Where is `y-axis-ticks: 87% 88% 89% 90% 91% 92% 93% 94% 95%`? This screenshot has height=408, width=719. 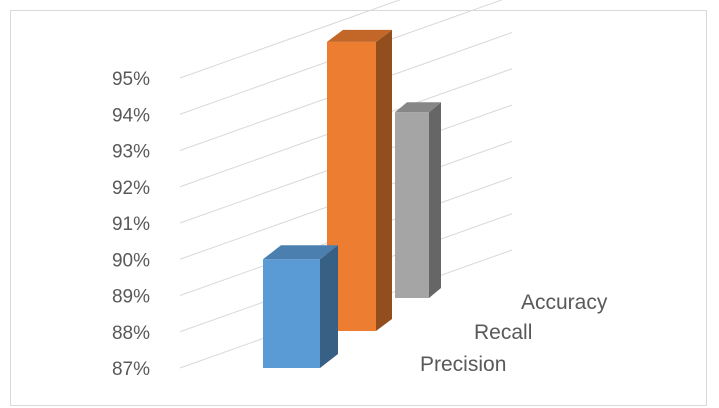
y-axis-ticks: 87% 88% 89% 90% 91% 92% 93% 94% 95% is located at coordinates (131, 224).